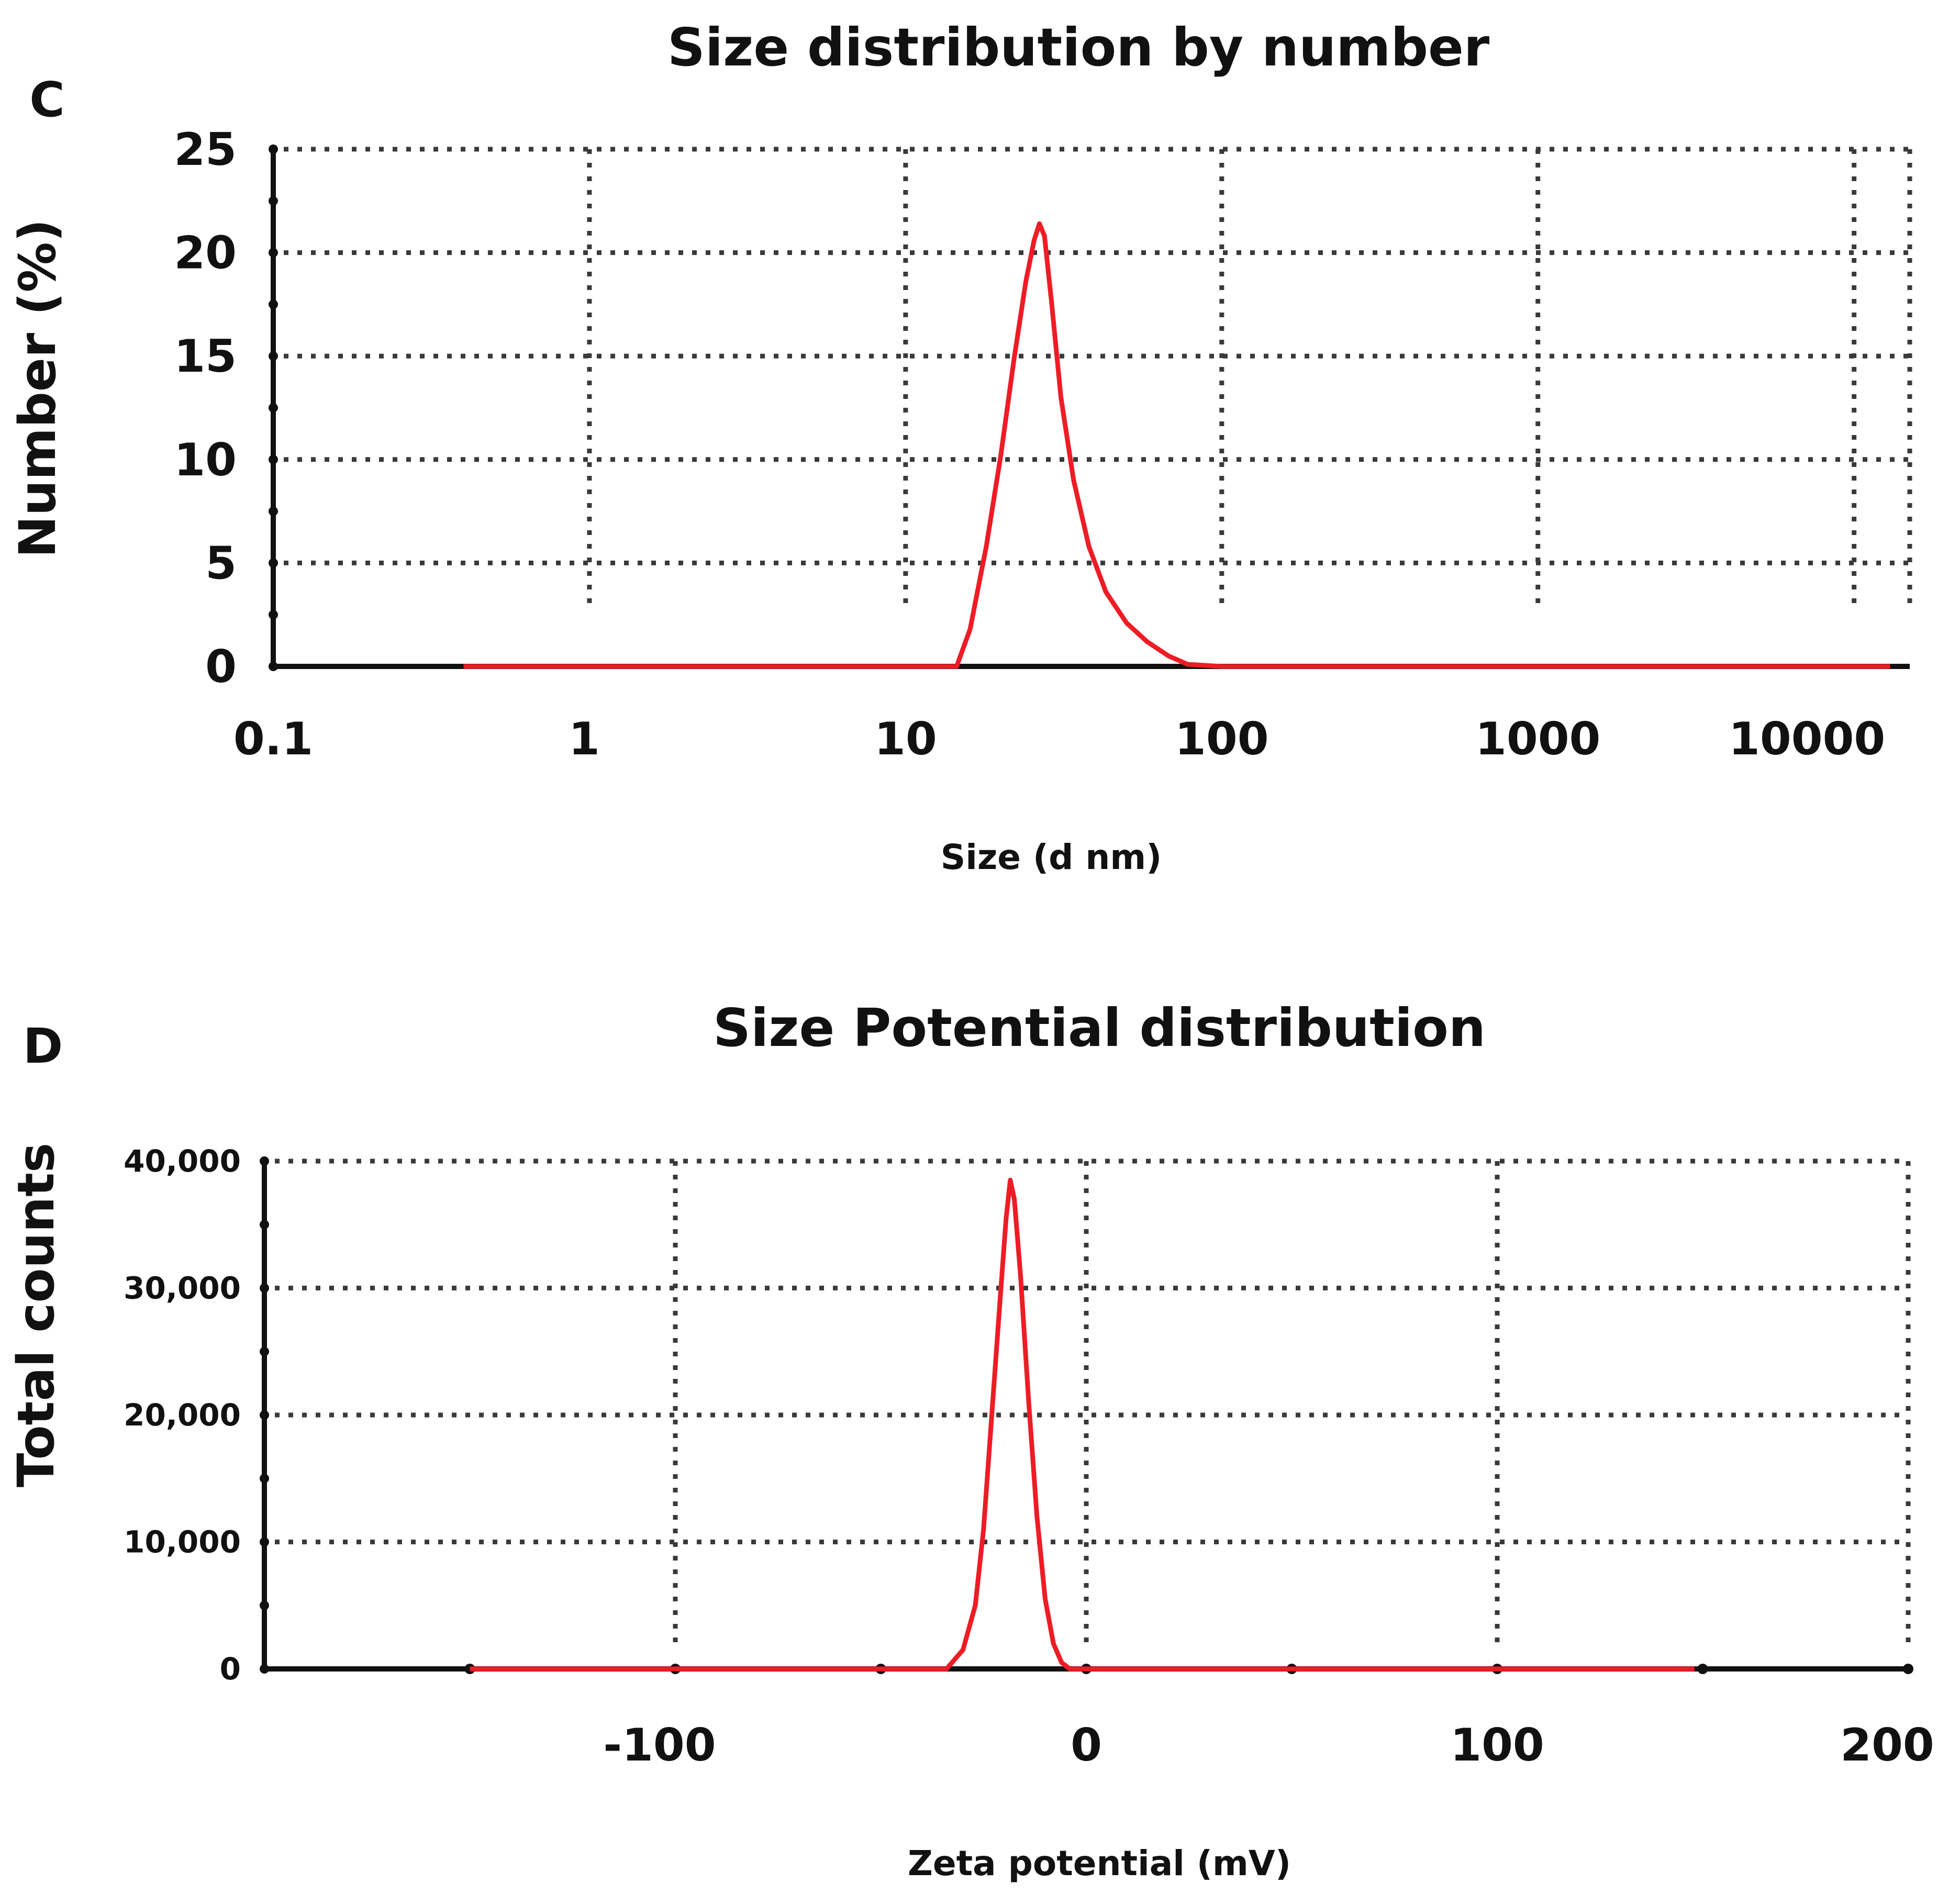  Describe the element at coordinates (905, 739) in the screenshot. I see `x-tick-label-c: 10` at that location.